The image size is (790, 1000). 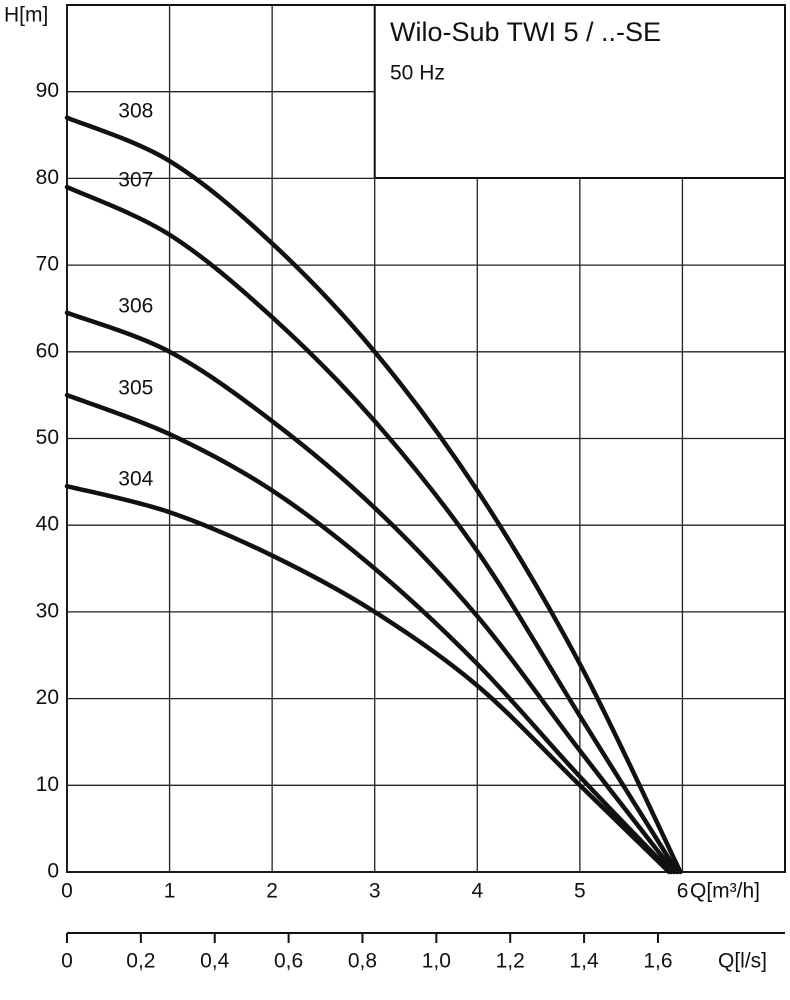 What do you see at coordinates (579, 91) in the screenshot?
I see `title-box` at bounding box center [579, 91].